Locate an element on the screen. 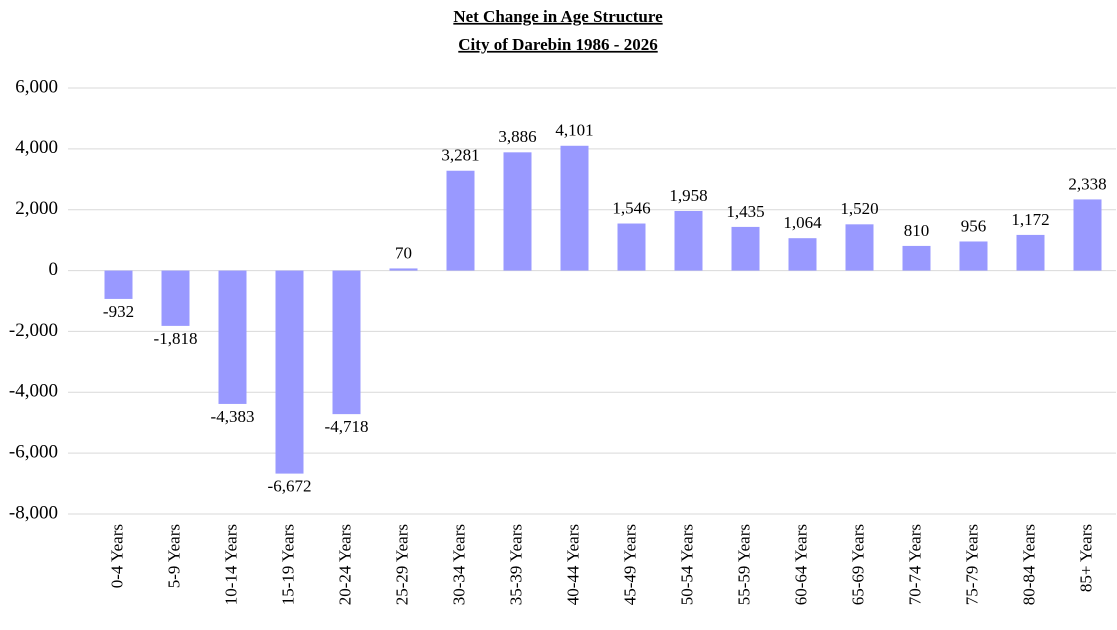  value-label: 1,520 is located at coordinates (859, 208).